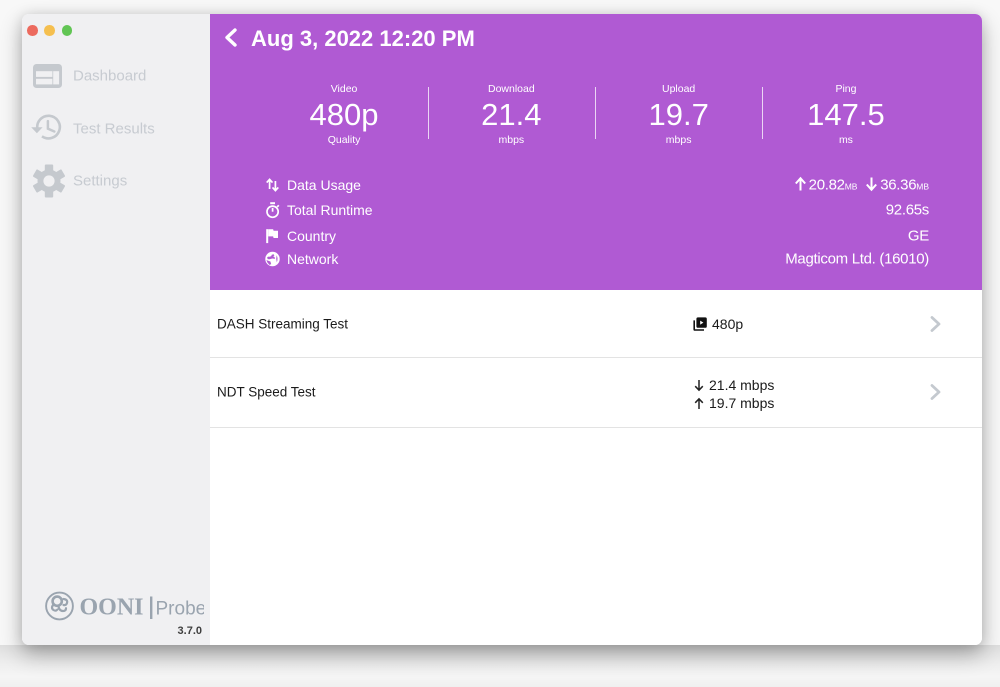 The height and width of the screenshot is (687, 1000). I want to click on svg-text: Probe, so click(180, 609).